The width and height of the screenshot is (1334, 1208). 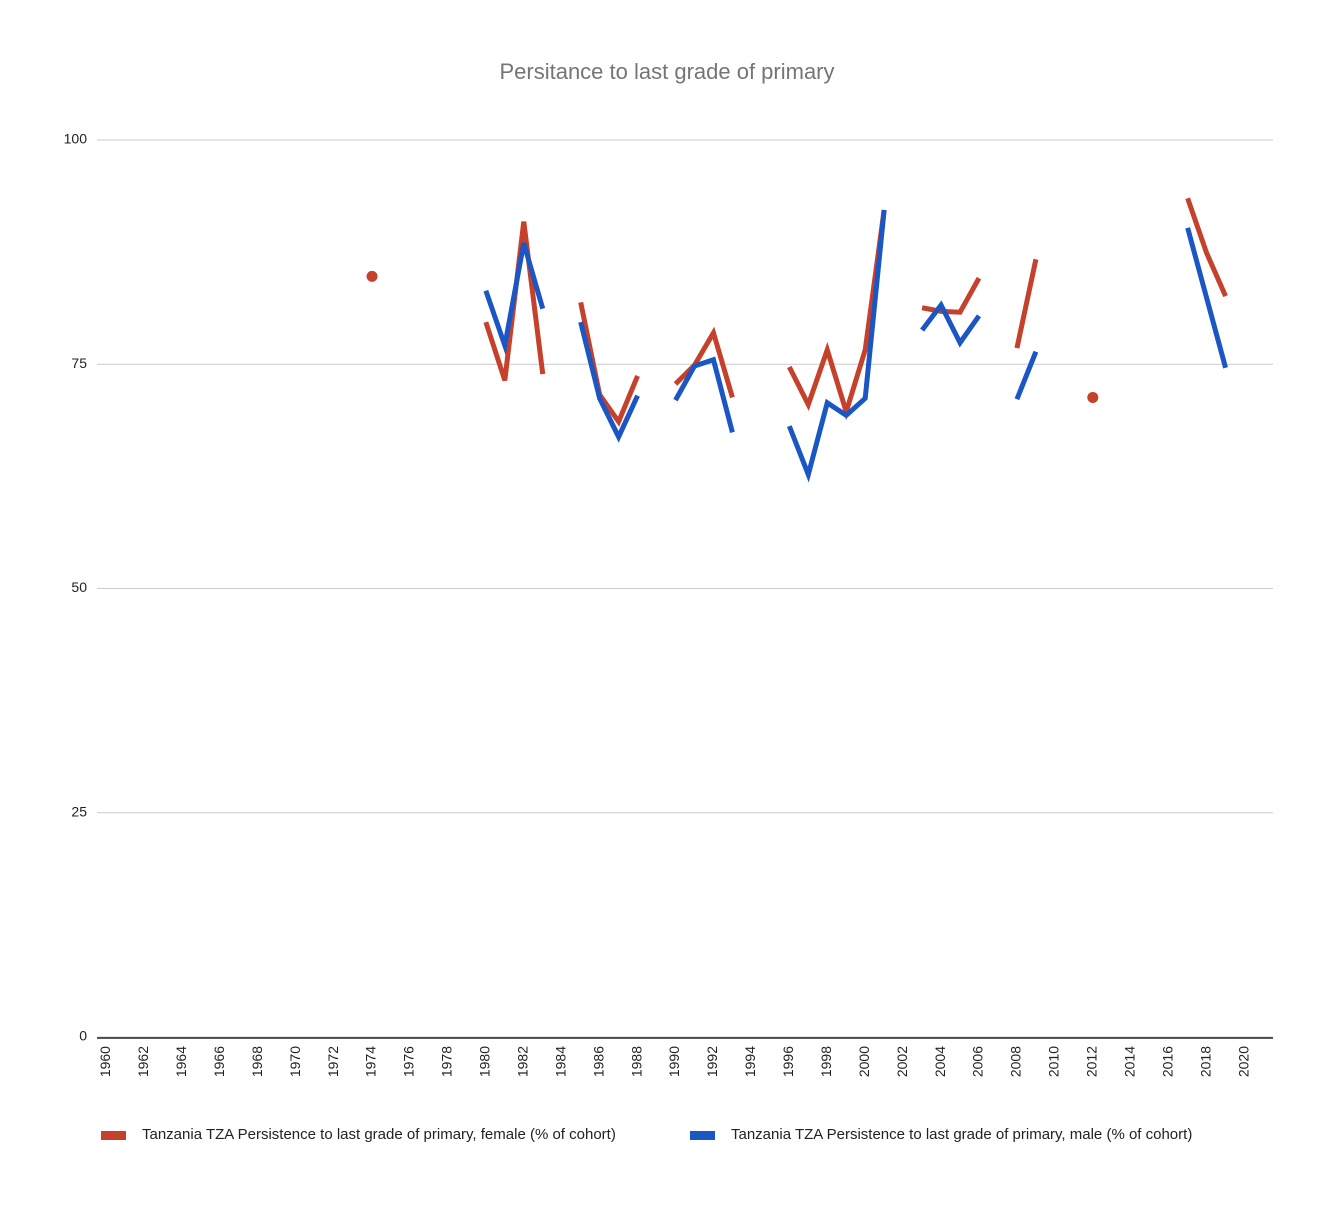 I want to click on x-tick-label: 2002, so click(x=902, y=1061).